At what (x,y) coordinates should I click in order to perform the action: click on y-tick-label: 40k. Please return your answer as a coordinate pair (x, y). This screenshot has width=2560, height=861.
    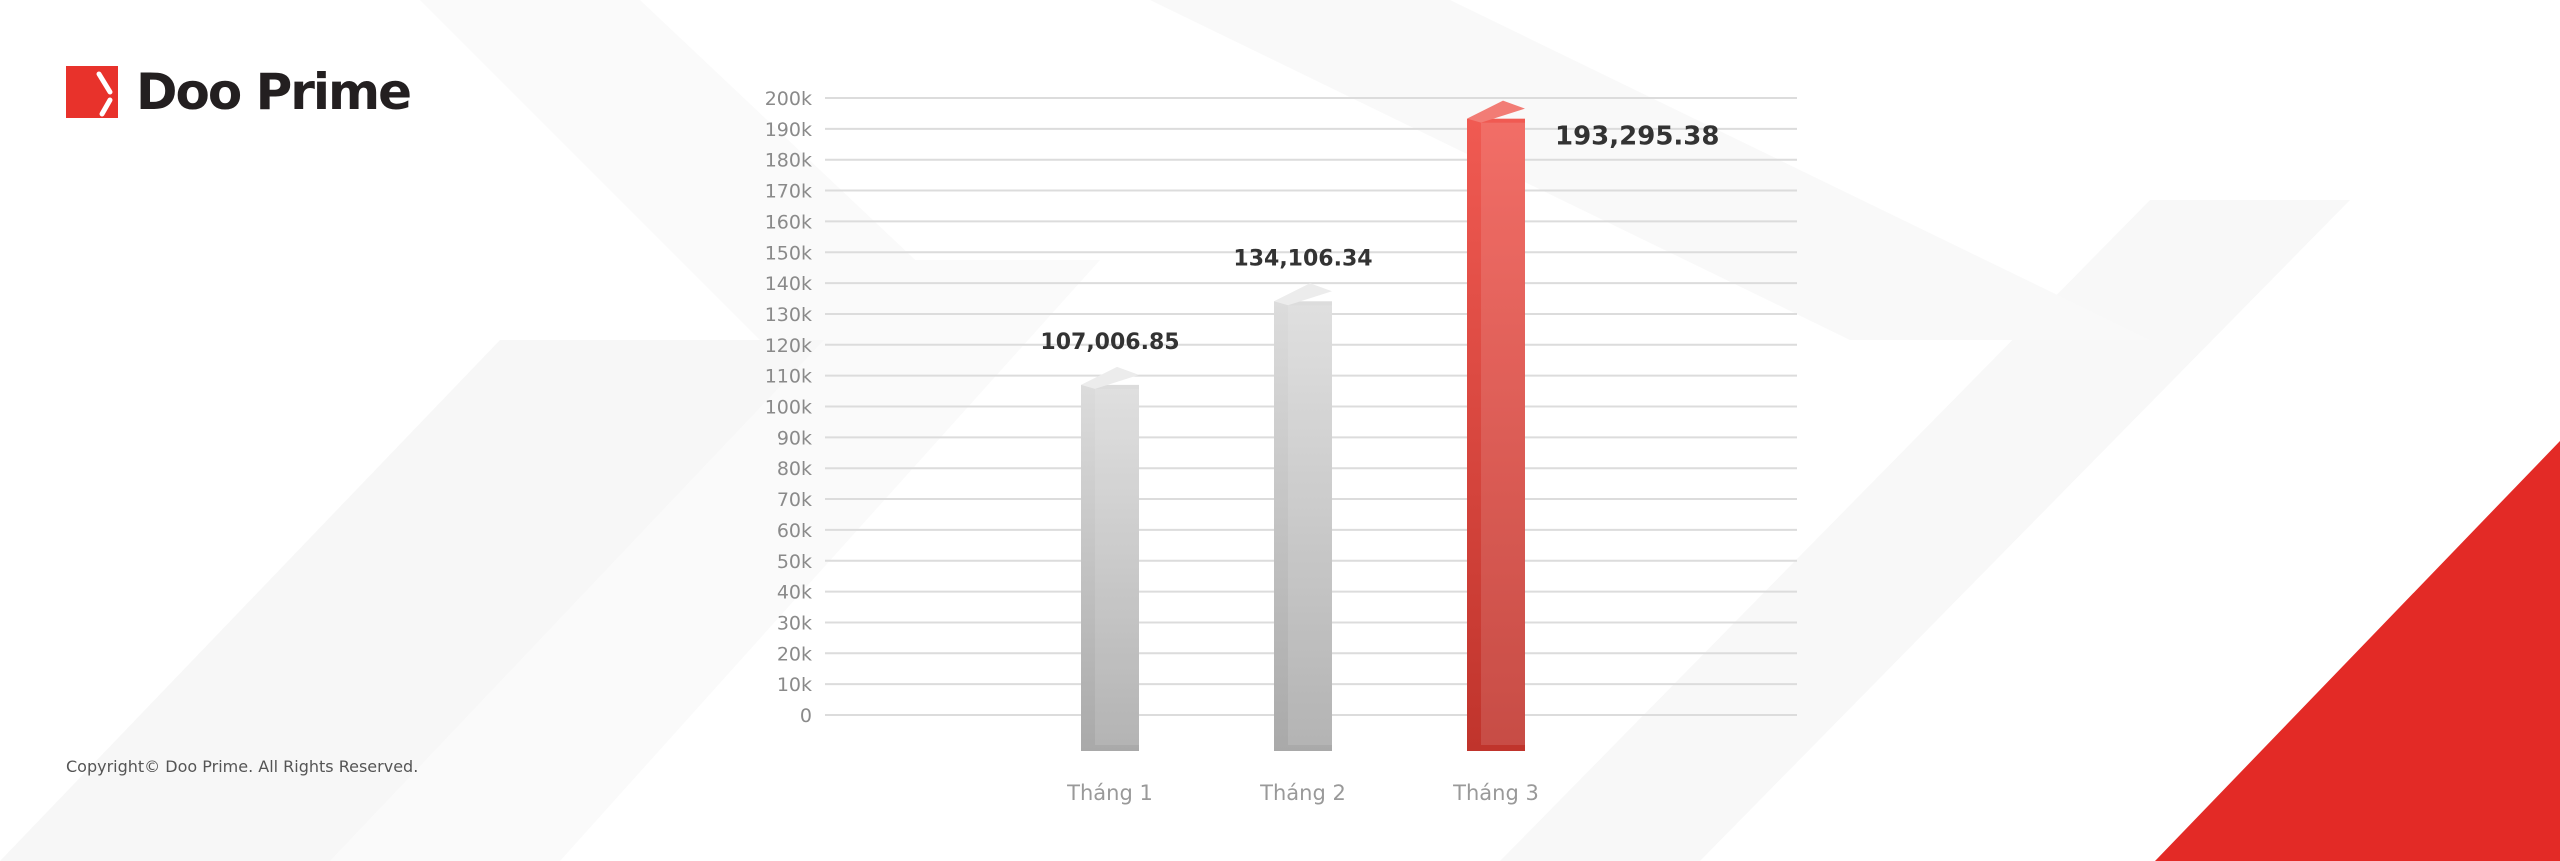
    Looking at the image, I should click on (794, 593).